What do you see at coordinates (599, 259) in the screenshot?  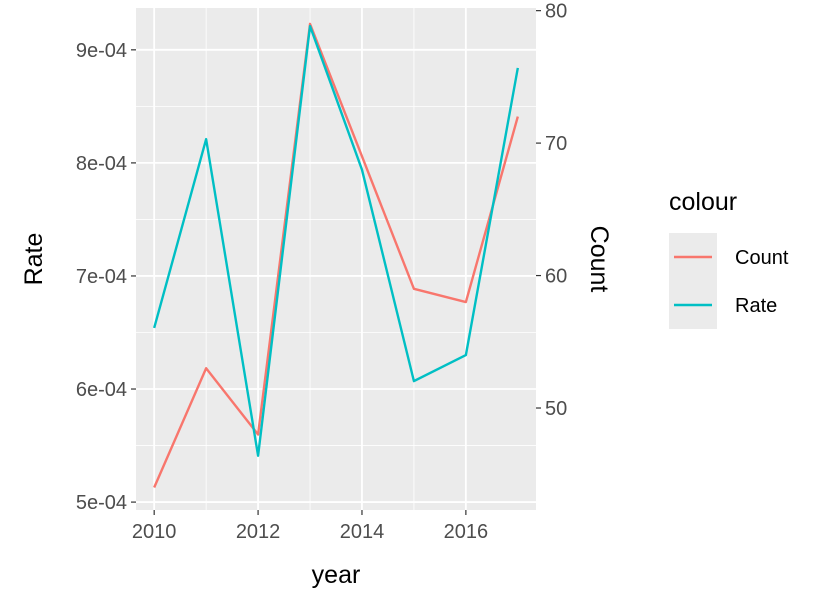 I see `right-y-axis-title: Count` at bounding box center [599, 259].